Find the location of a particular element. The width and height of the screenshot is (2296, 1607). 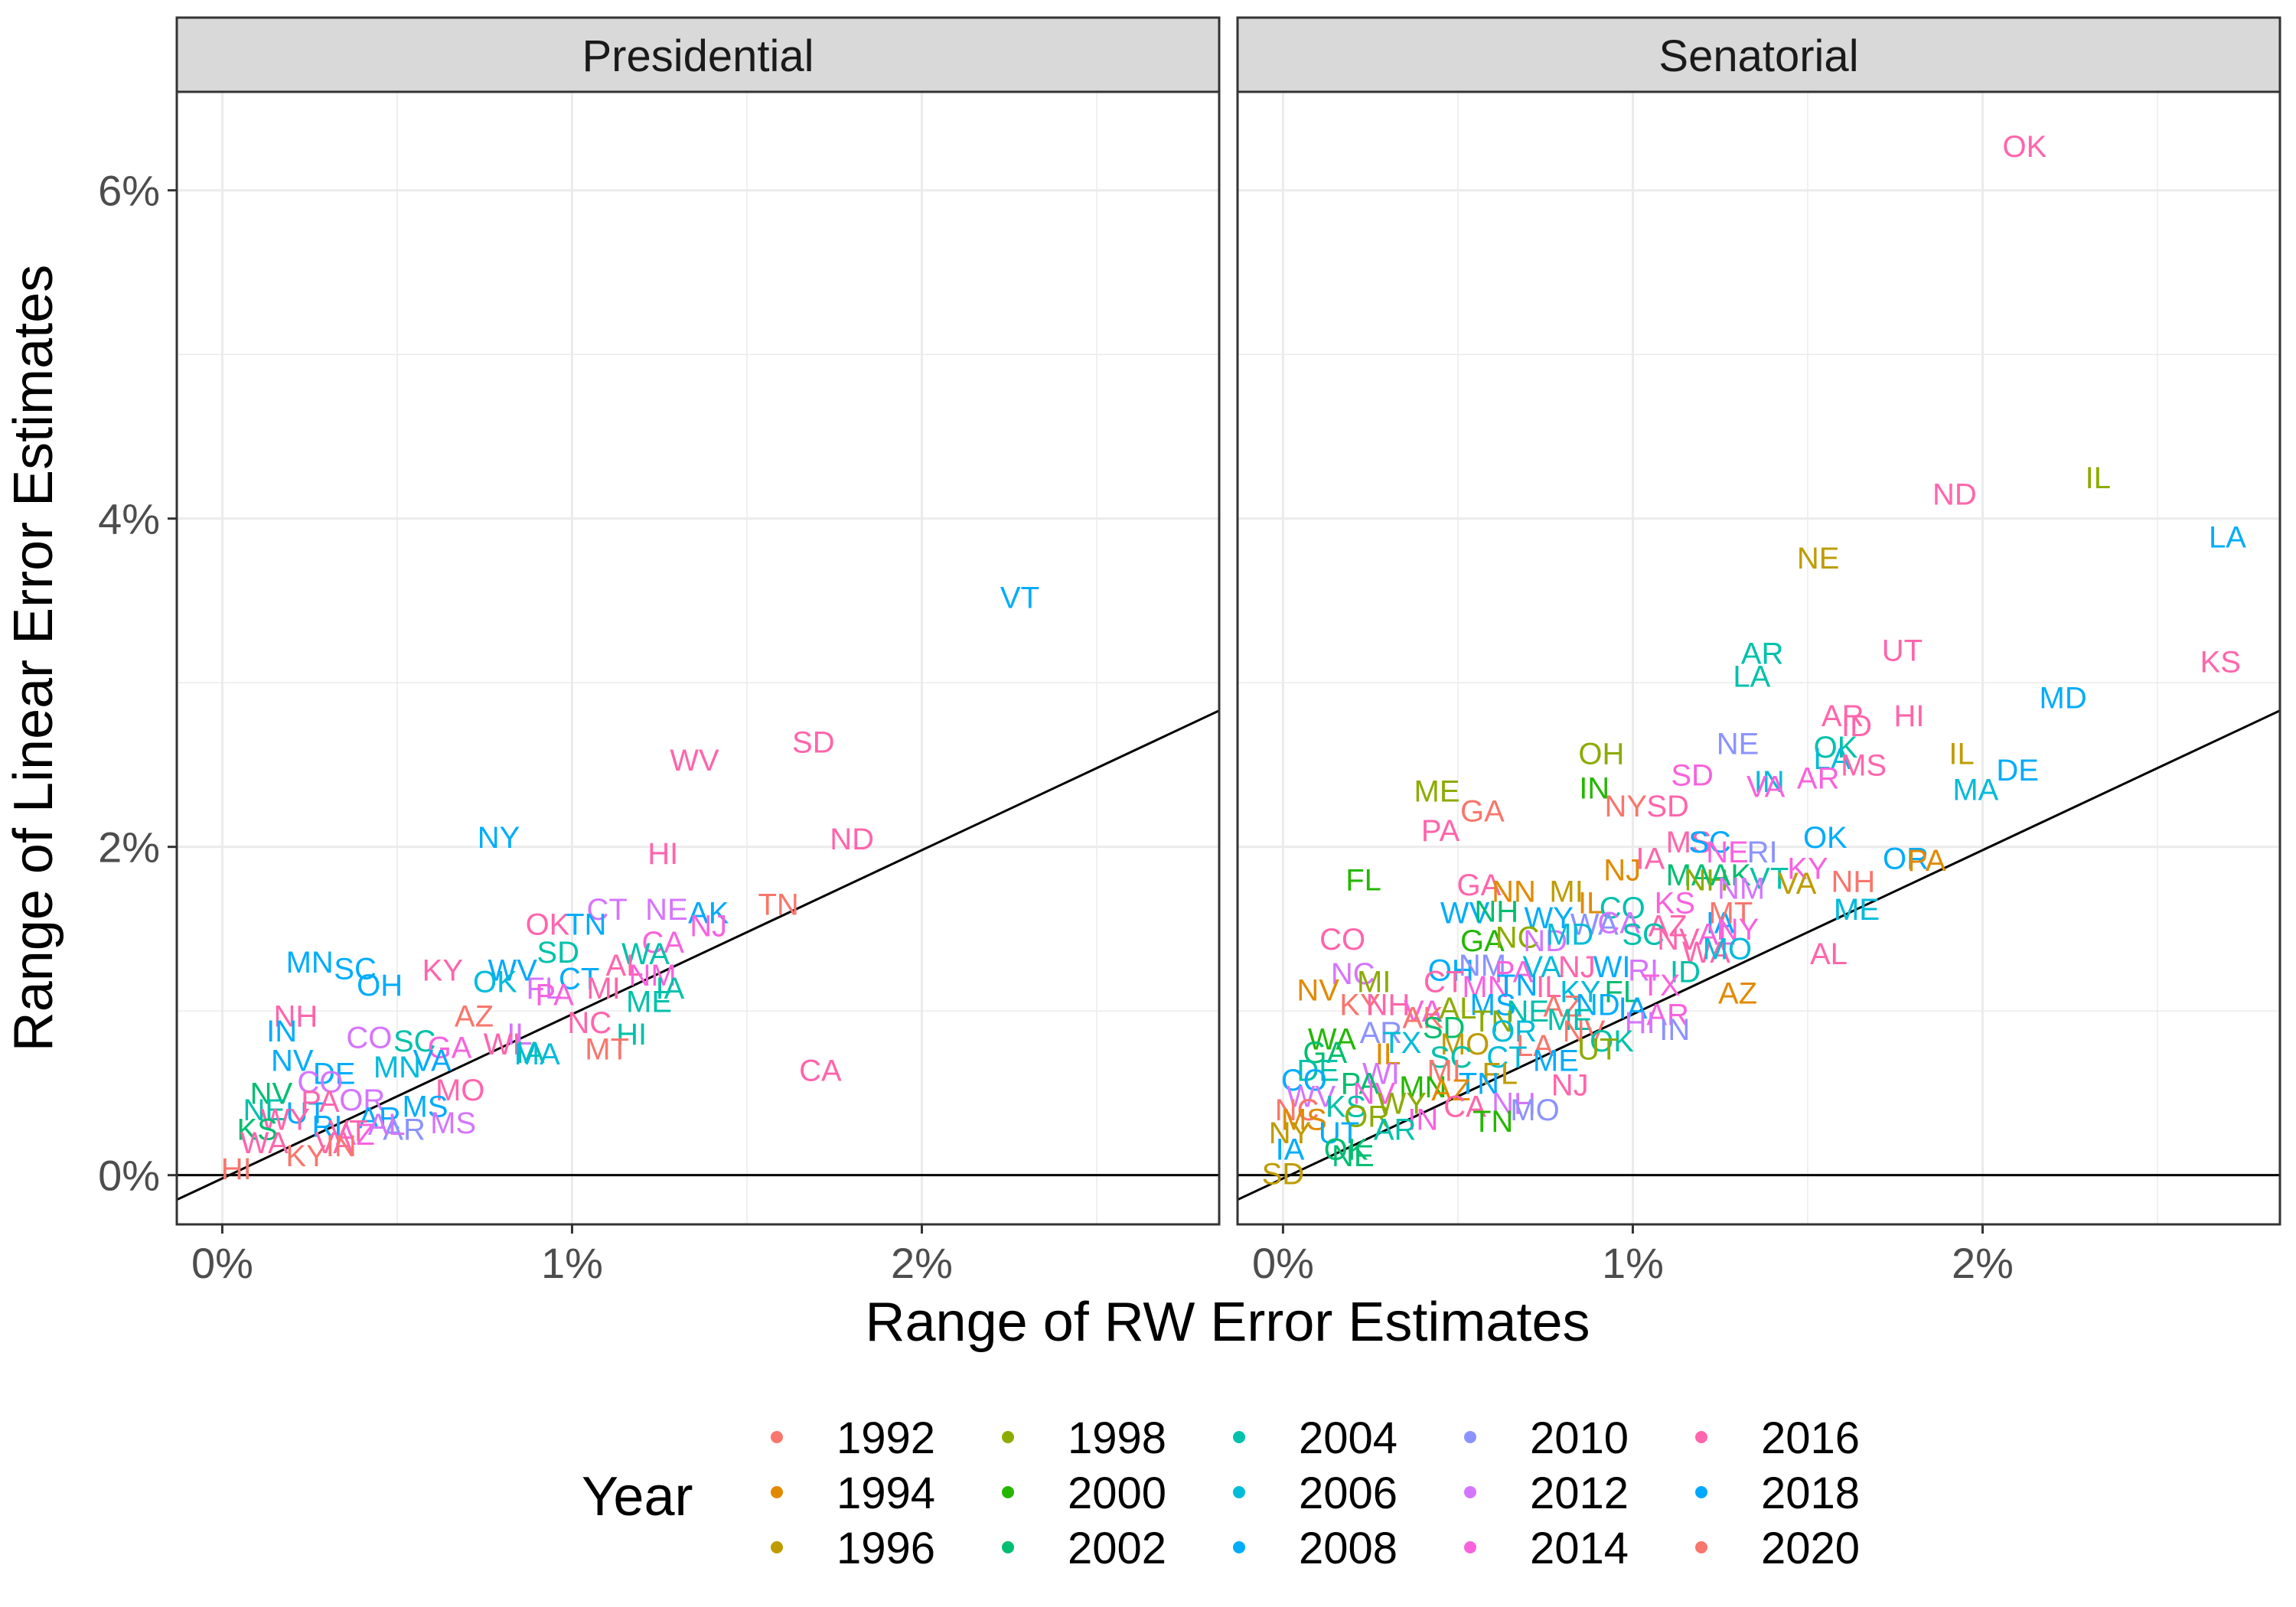

point-label: MI is located at coordinates (1566, 892).